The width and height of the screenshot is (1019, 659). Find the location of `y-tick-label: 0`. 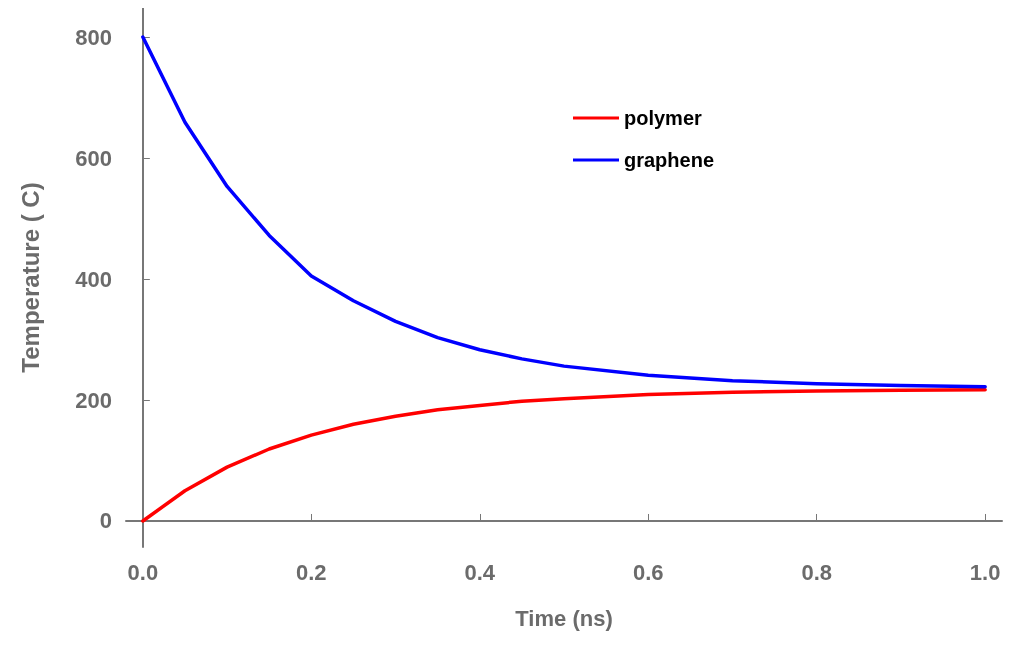

y-tick-label: 0 is located at coordinates (105, 521).